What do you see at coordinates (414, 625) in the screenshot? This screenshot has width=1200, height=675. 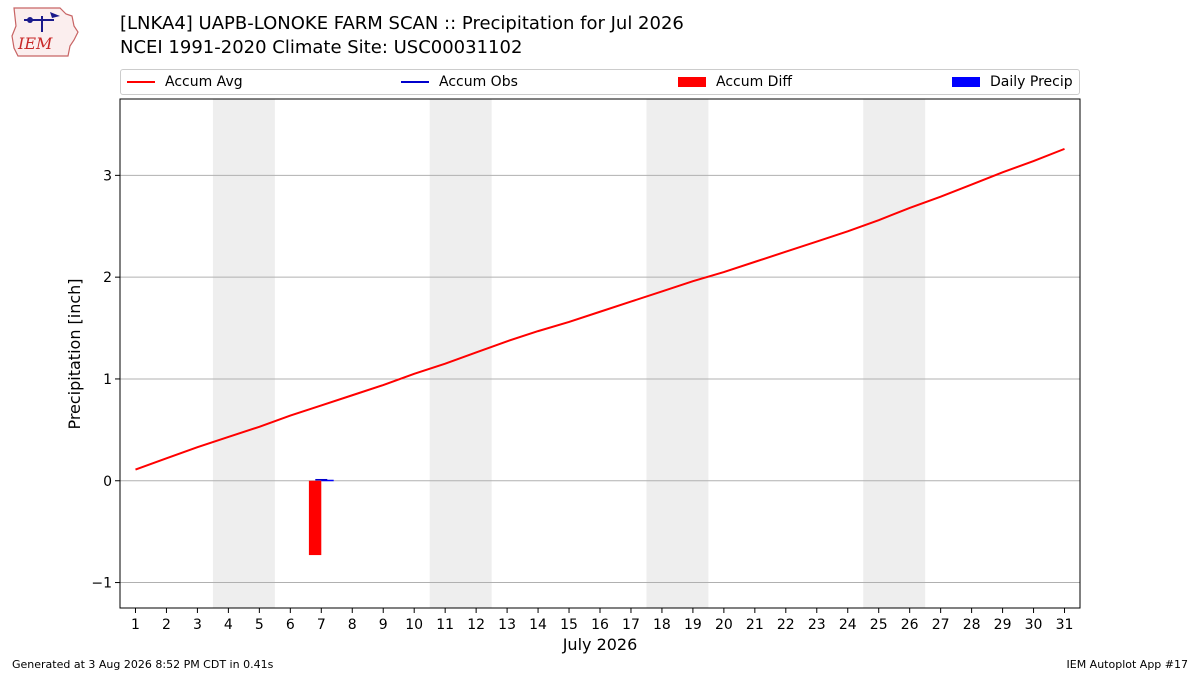 I see `x-tick-label: 10` at bounding box center [414, 625].